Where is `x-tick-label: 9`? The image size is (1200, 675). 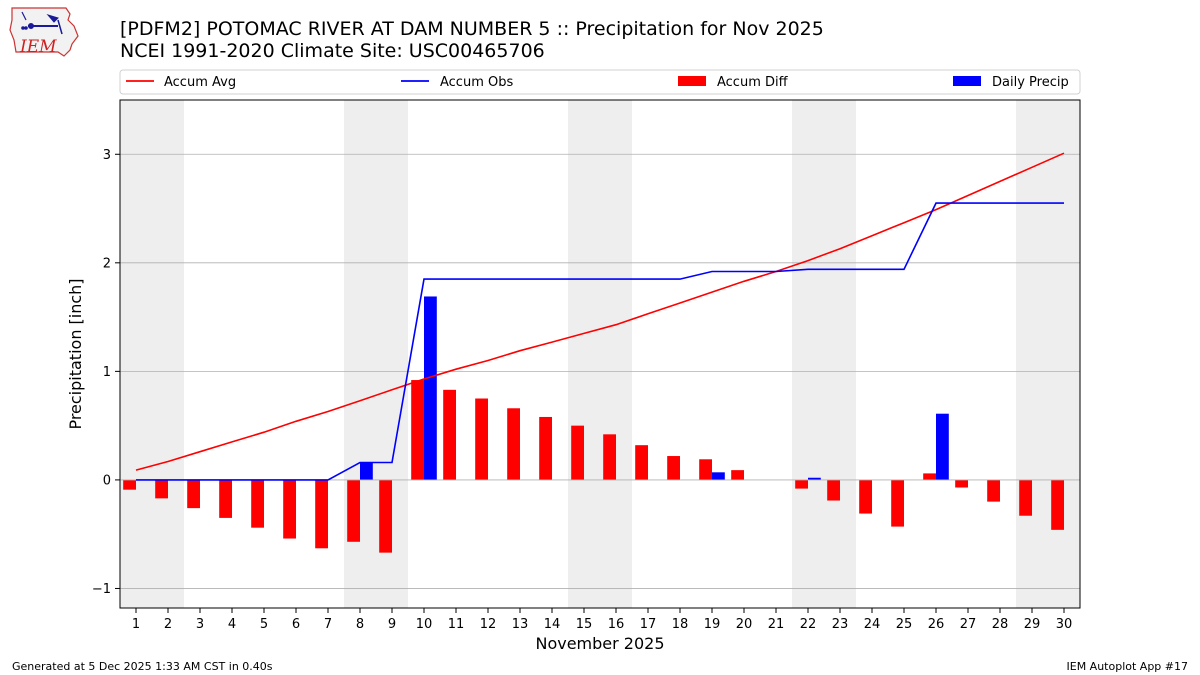
x-tick-label: 9 is located at coordinates (392, 624).